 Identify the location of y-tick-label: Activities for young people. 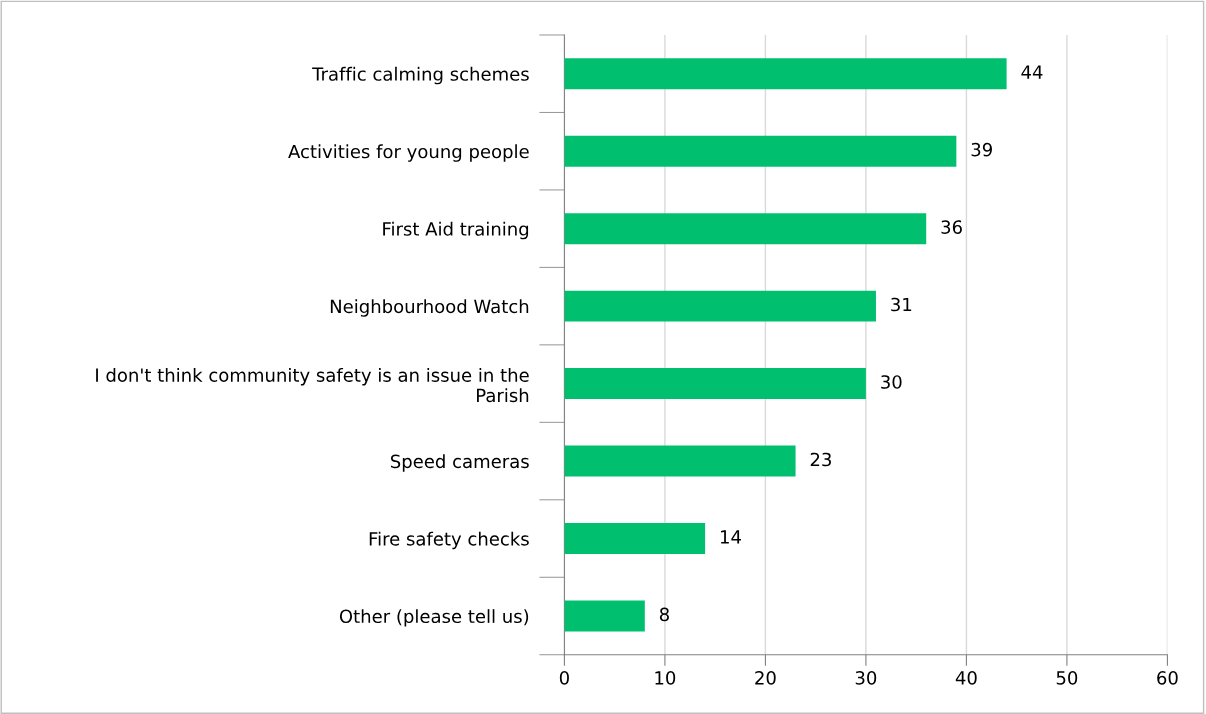
(408, 153).